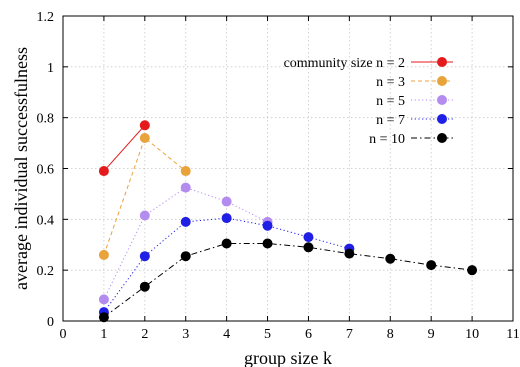 The width and height of the screenshot is (520, 367). I want to click on legend-label: n = 5, so click(390, 101).